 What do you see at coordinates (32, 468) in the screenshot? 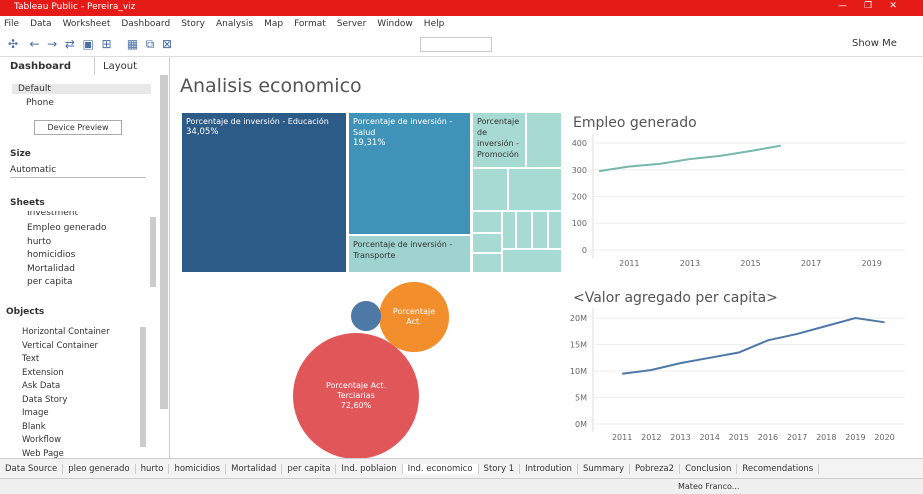
I see `sheet-tab: Data Source` at bounding box center [32, 468].